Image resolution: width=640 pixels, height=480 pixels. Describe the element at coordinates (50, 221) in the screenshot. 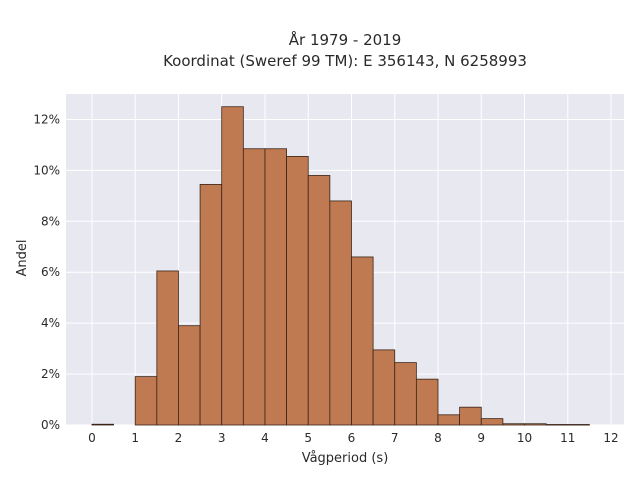

I see `y-tick-label: 8%` at that location.